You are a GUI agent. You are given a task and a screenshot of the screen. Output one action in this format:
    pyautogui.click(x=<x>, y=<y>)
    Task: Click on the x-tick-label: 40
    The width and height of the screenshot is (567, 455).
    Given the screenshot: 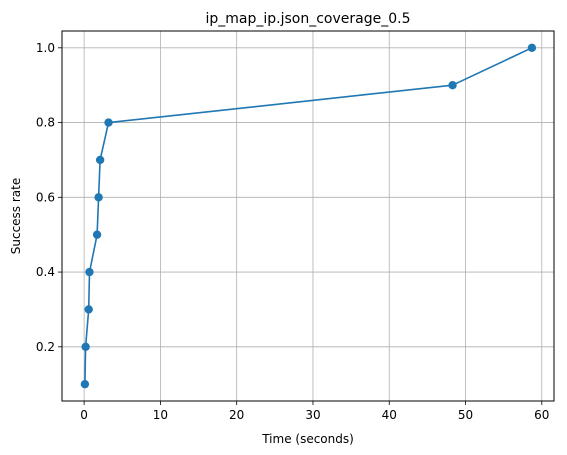 What is the action you would take?
    pyautogui.click(x=389, y=415)
    